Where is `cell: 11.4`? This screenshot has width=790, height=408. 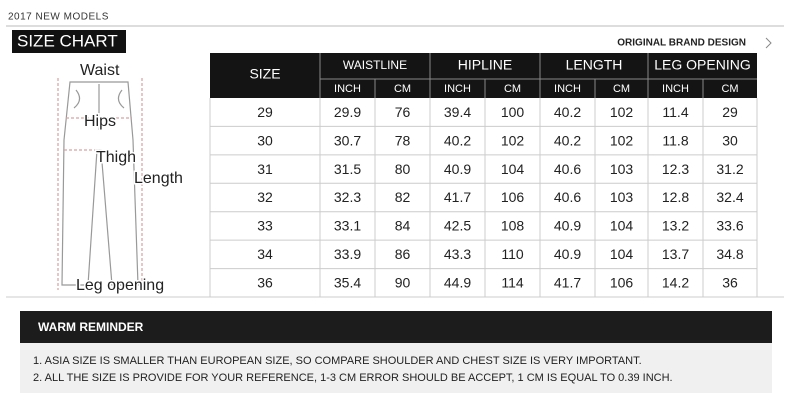
cell: 11.4 is located at coordinates (675, 112).